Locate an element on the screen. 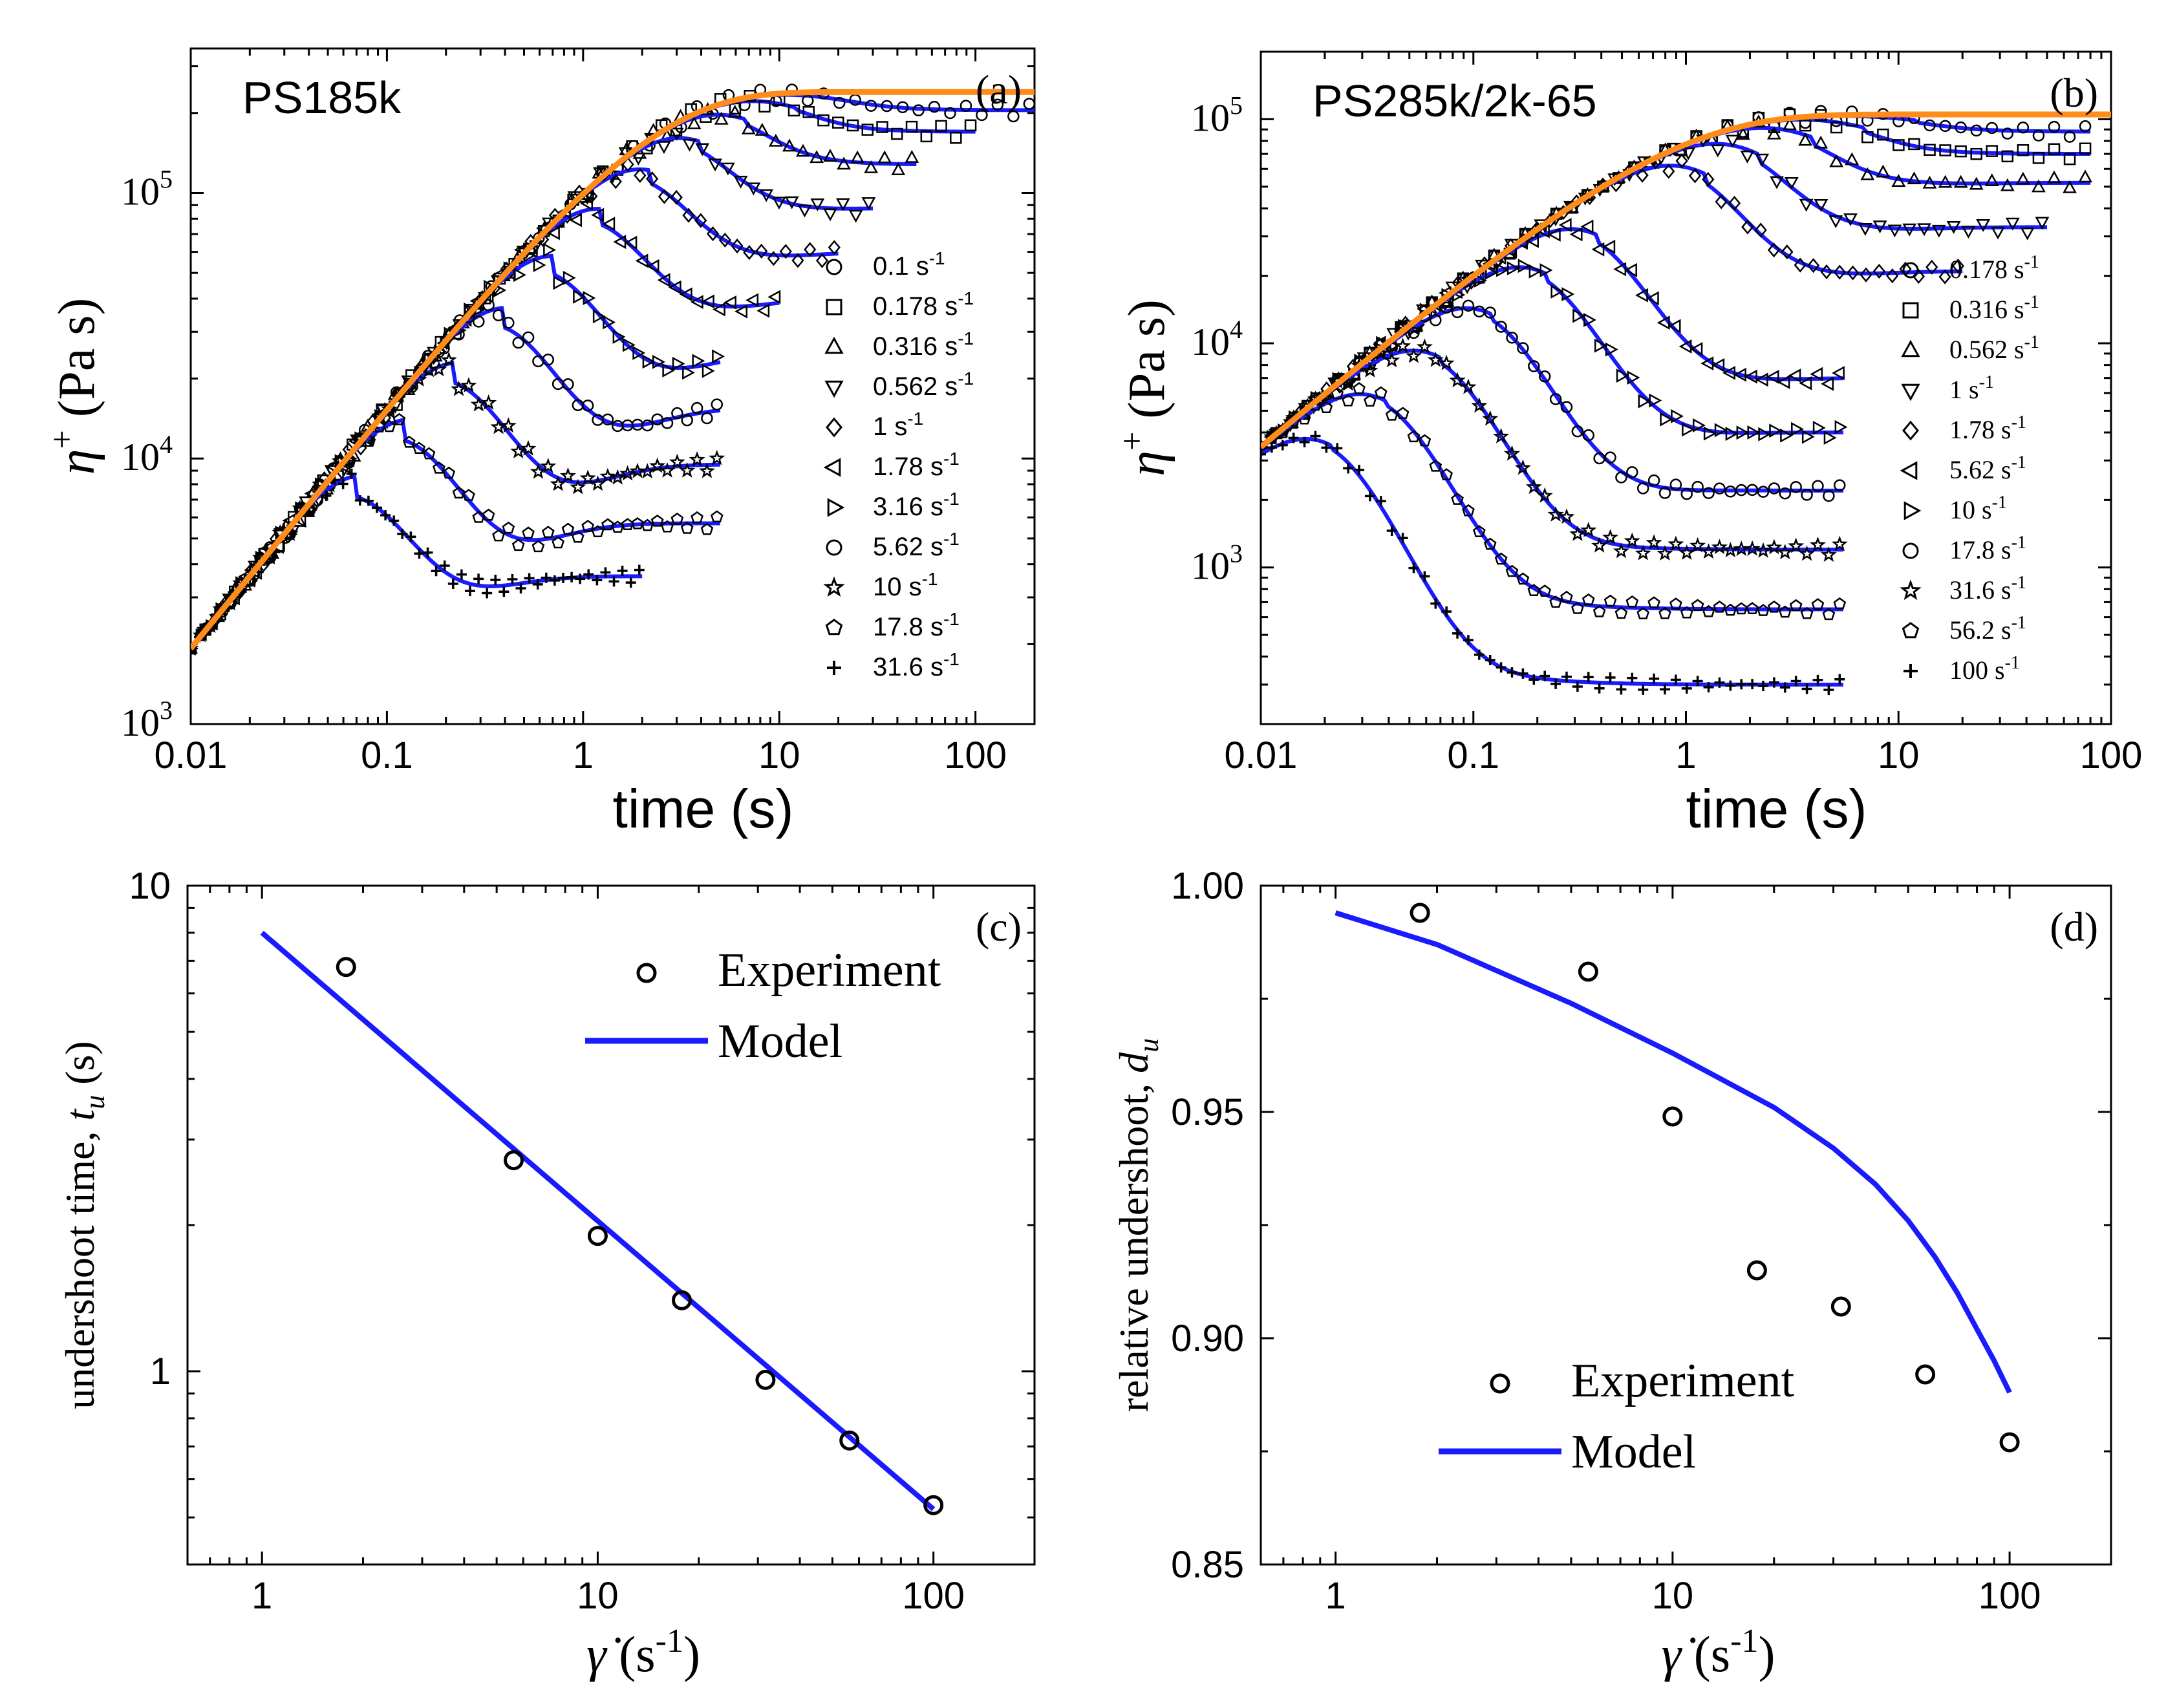  legend-label: 1 s-1 is located at coordinates (1971, 388).